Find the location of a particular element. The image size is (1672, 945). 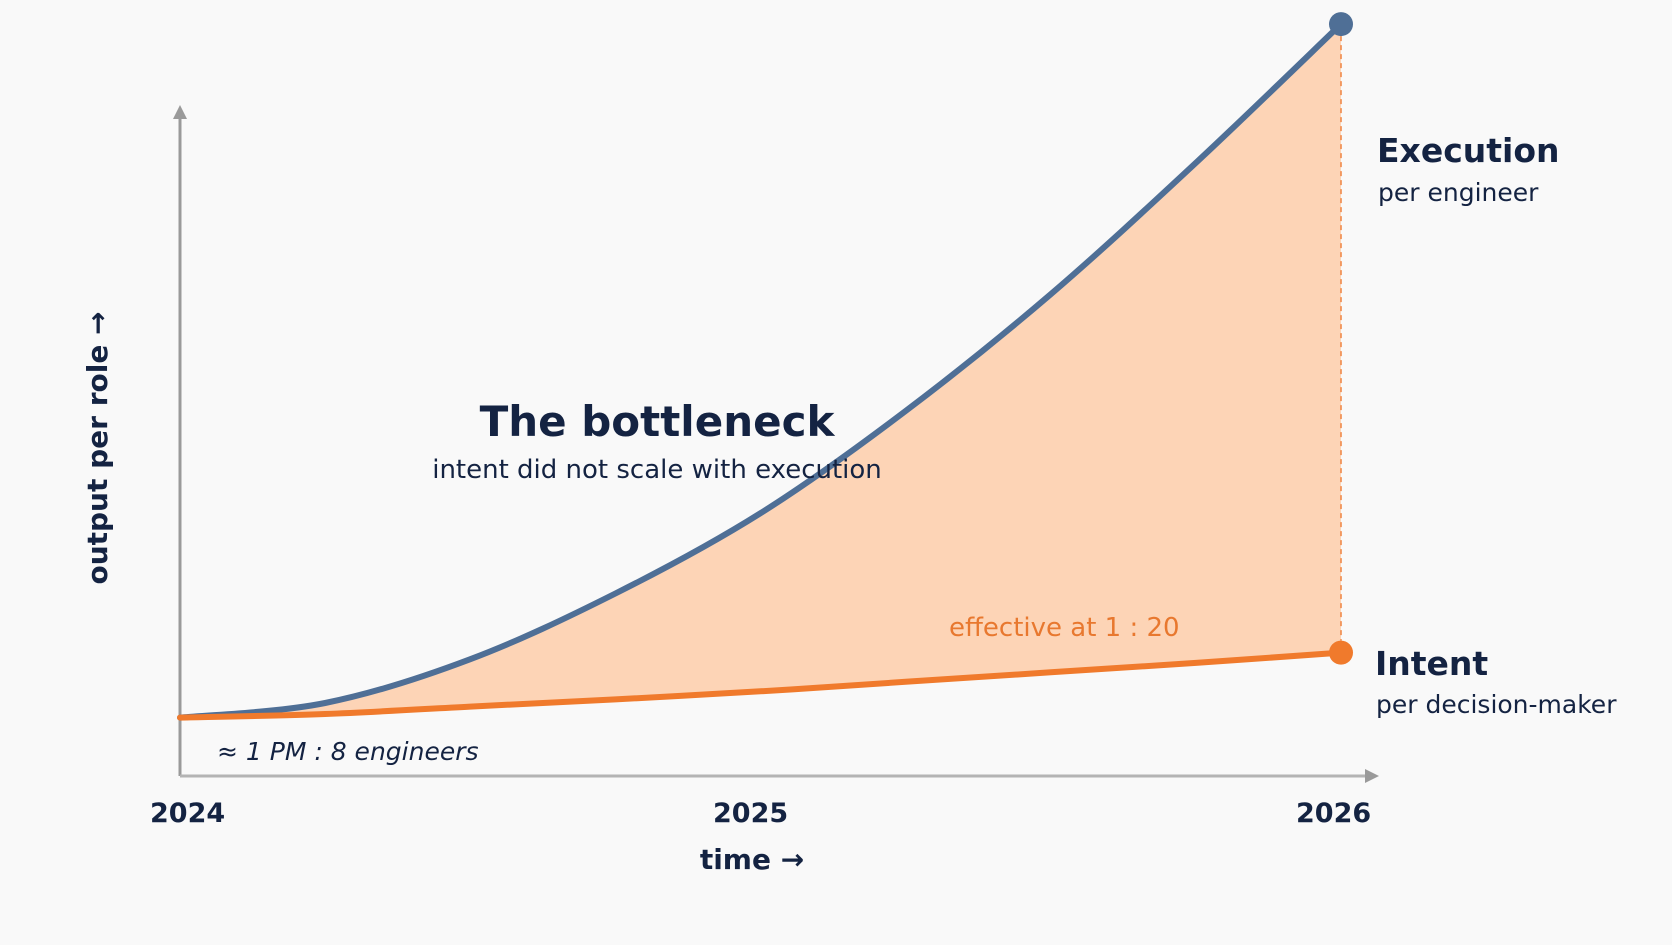

execution-series-sublabel: per engineer is located at coordinates (1458, 192).